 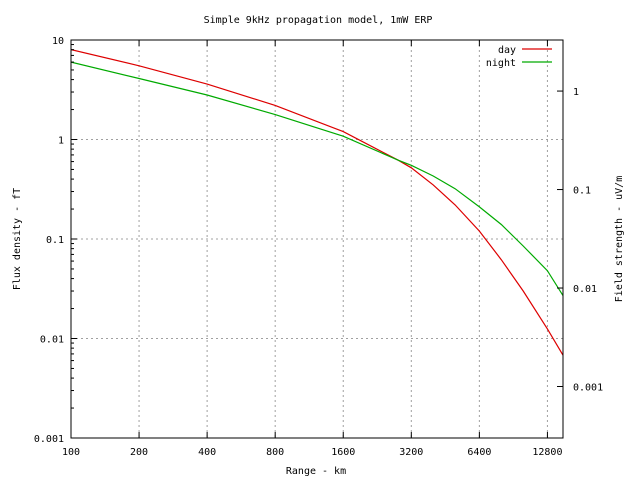 What do you see at coordinates (61, 141) in the screenshot?
I see `y-tick-label: 1` at bounding box center [61, 141].